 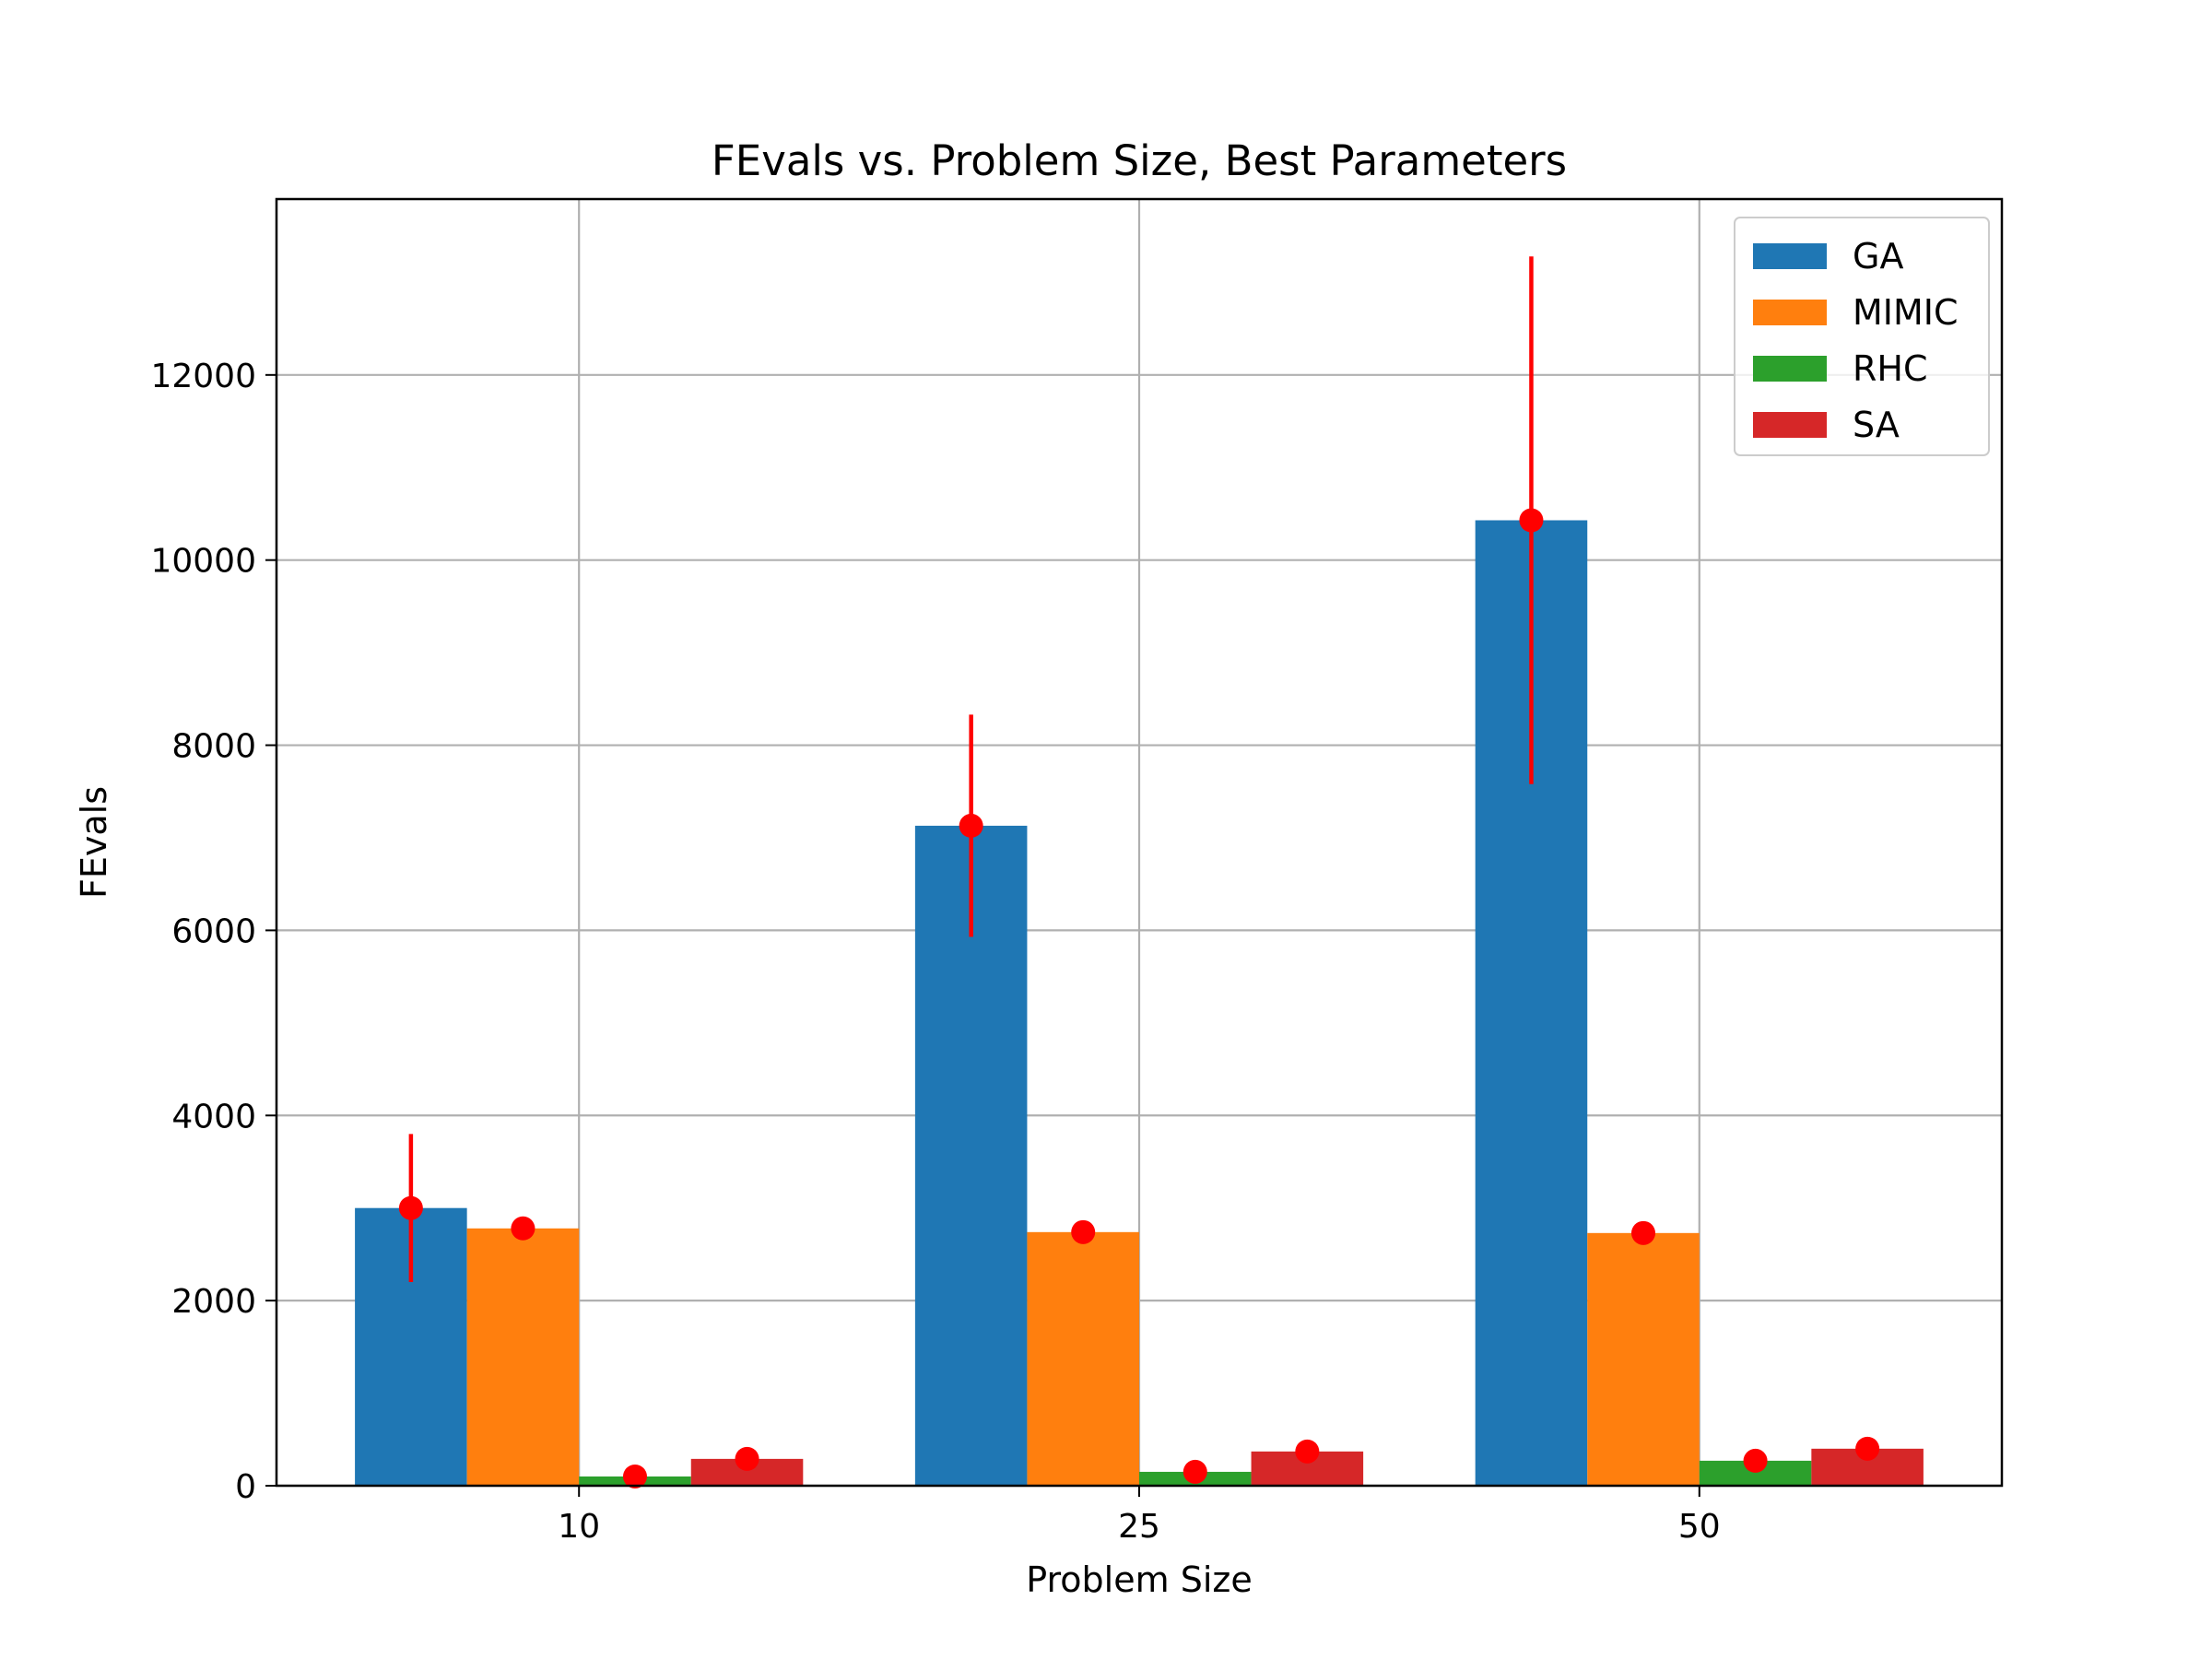 What do you see at coordinates (1790, 256) in the screenshot?
I see `legend-swatch-ga` at bounding box center [1790, 256].